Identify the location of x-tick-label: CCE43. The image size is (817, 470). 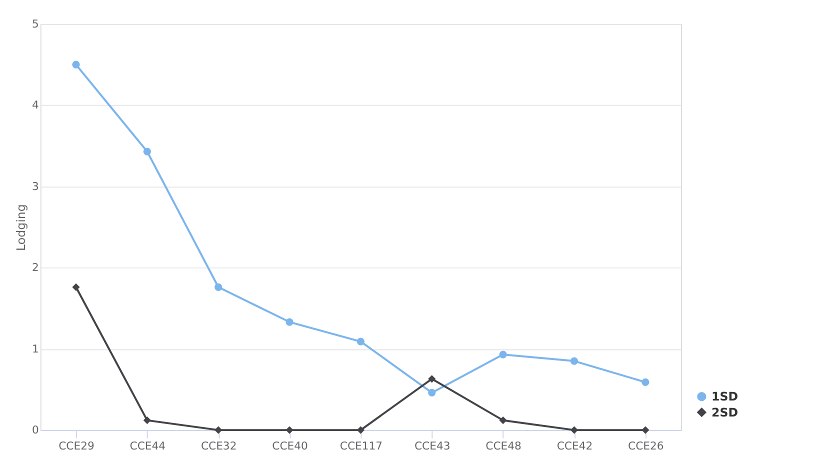
(432, 445).